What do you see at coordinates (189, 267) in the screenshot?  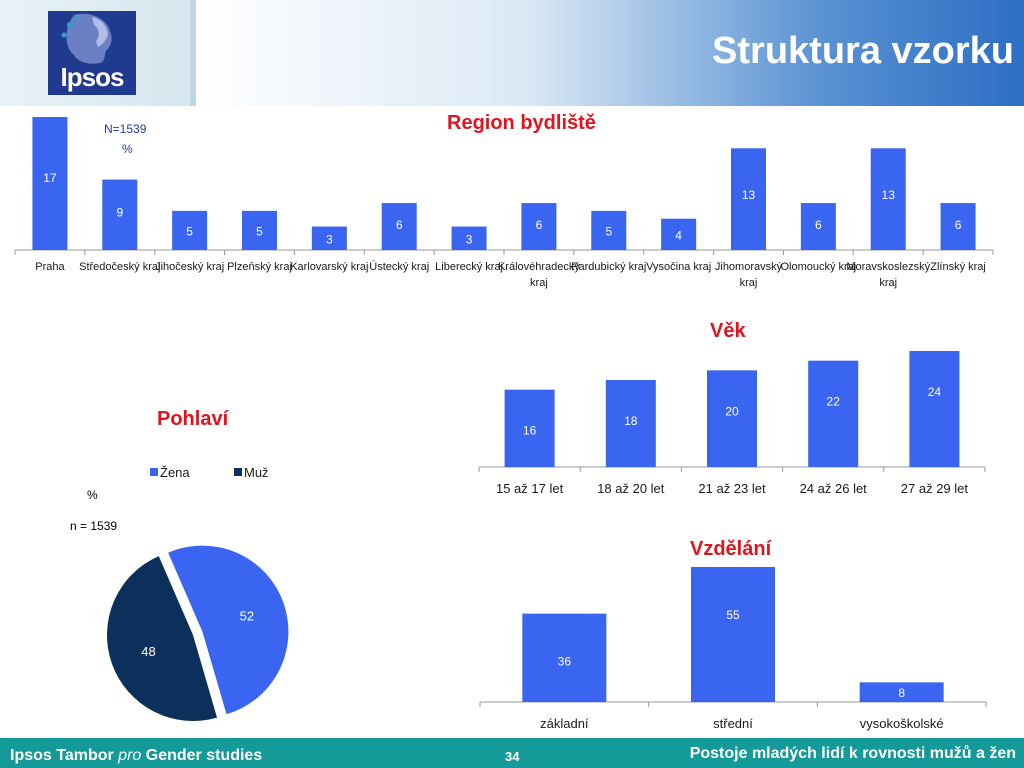 I see `region-category-label: Jihočeský kraj` at bounding box center [189, 267].